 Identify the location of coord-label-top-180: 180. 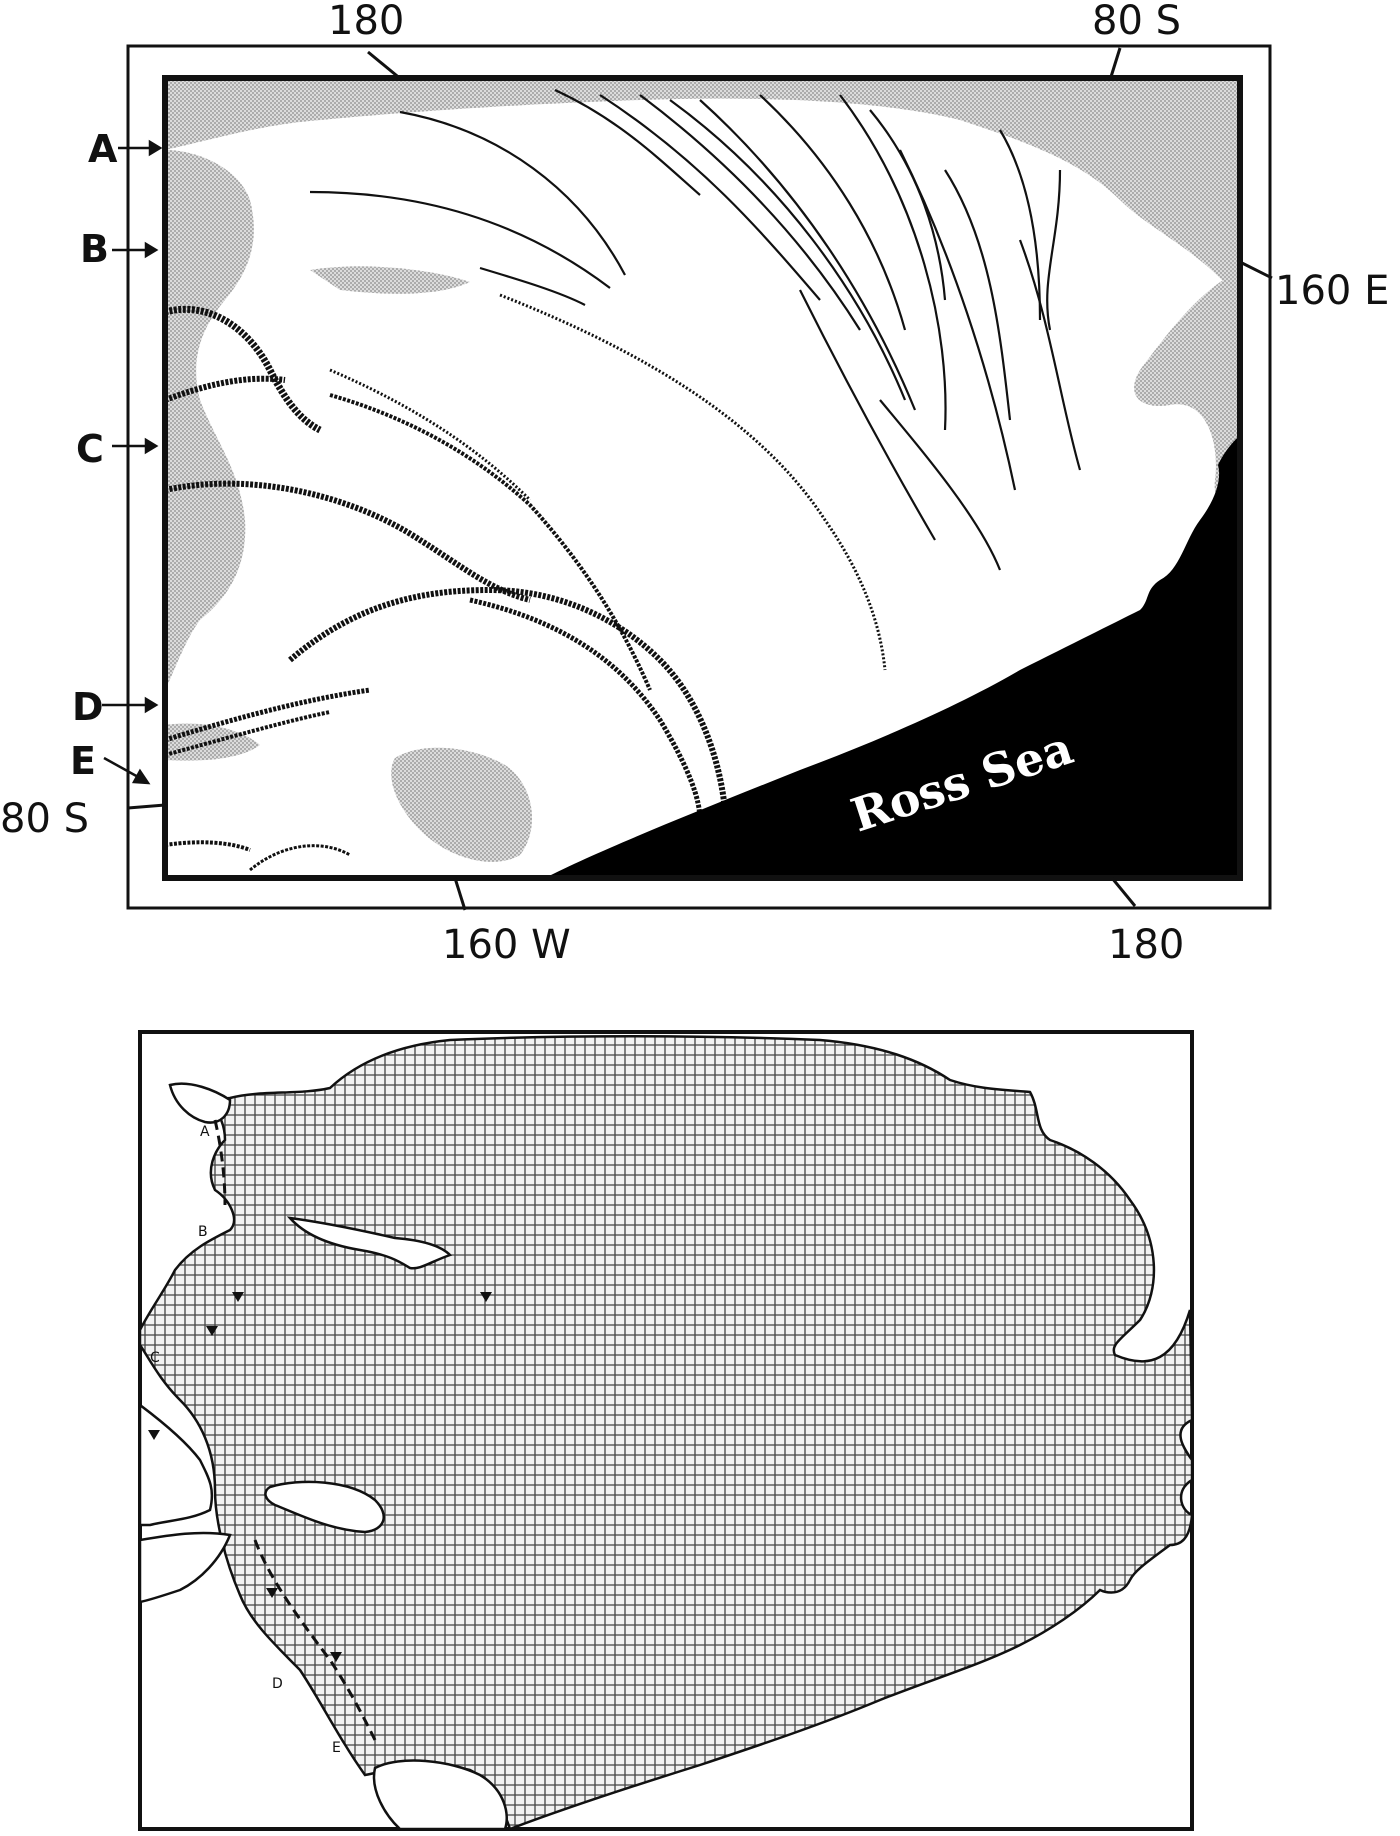
(366, 22).